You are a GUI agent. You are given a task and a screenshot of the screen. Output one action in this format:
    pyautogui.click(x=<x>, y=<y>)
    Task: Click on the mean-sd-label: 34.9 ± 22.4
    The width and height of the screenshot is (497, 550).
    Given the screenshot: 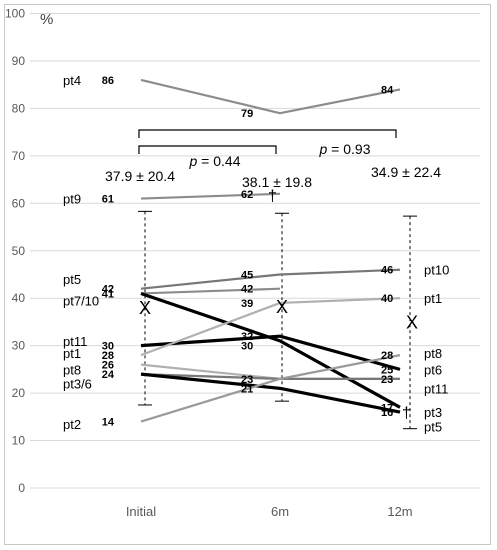 What is the action you would take?
    pyautogui.click(x=406, y=172)
    